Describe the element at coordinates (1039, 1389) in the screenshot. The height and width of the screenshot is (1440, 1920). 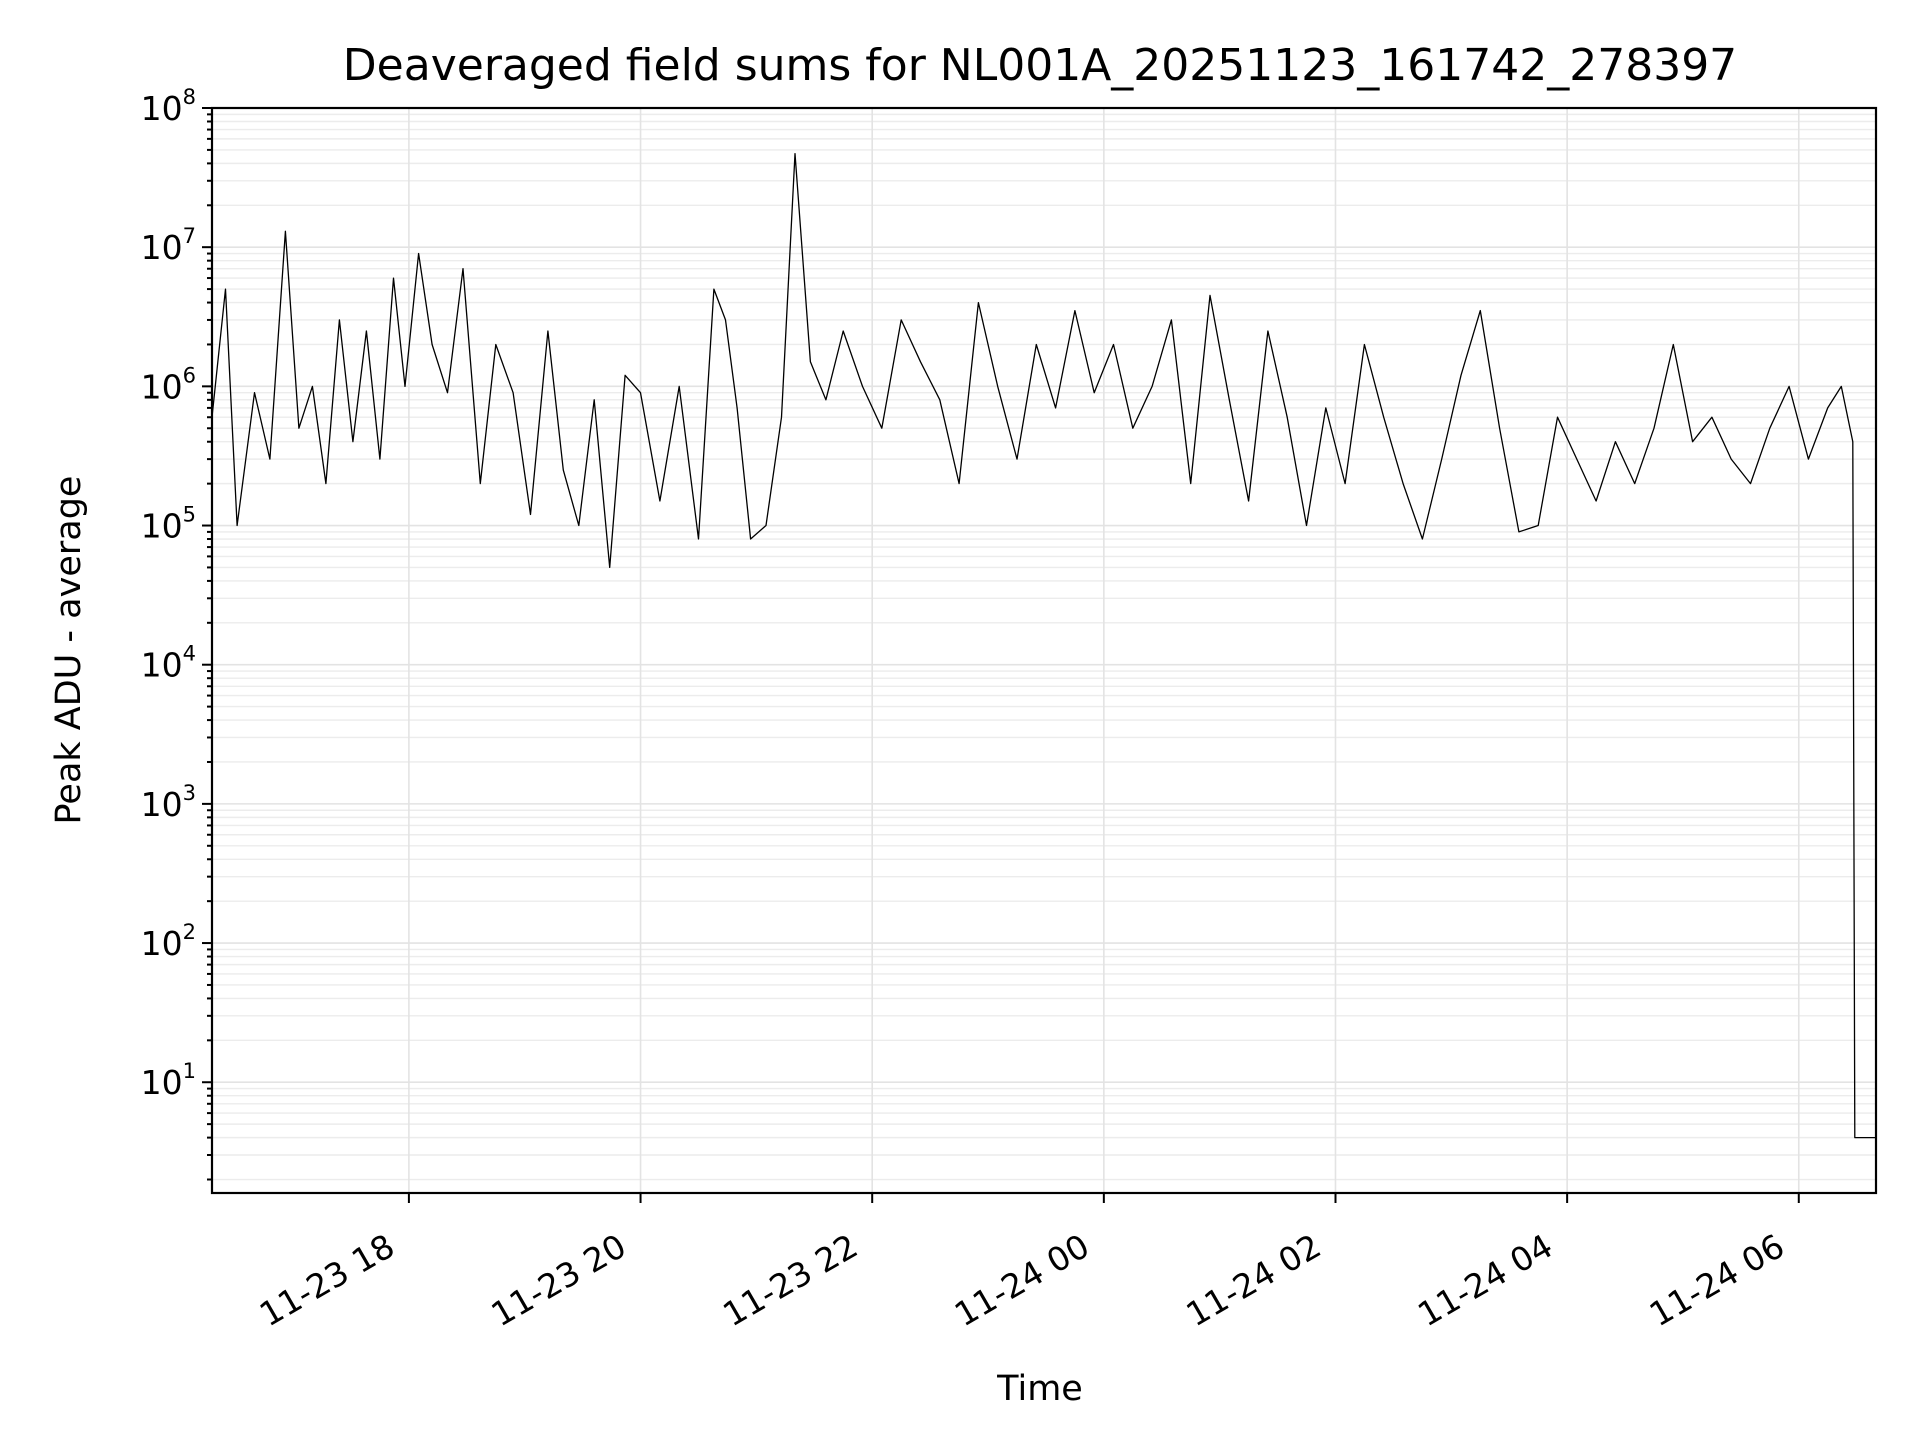
I see `x-axis-label: Time` at that location.